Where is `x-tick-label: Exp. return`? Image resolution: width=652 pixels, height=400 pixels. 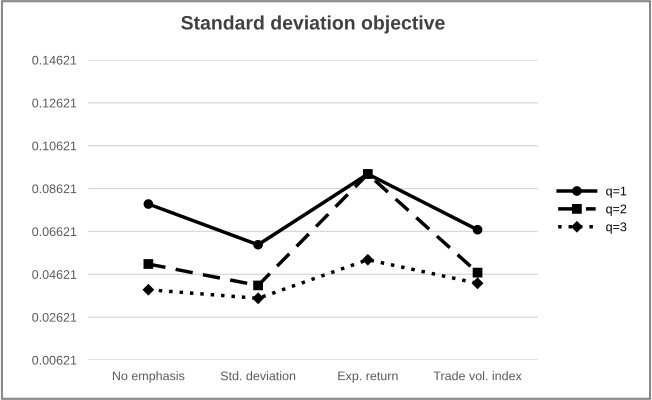
x-tick-label: Exp. return is located at coordinates (368, 377).